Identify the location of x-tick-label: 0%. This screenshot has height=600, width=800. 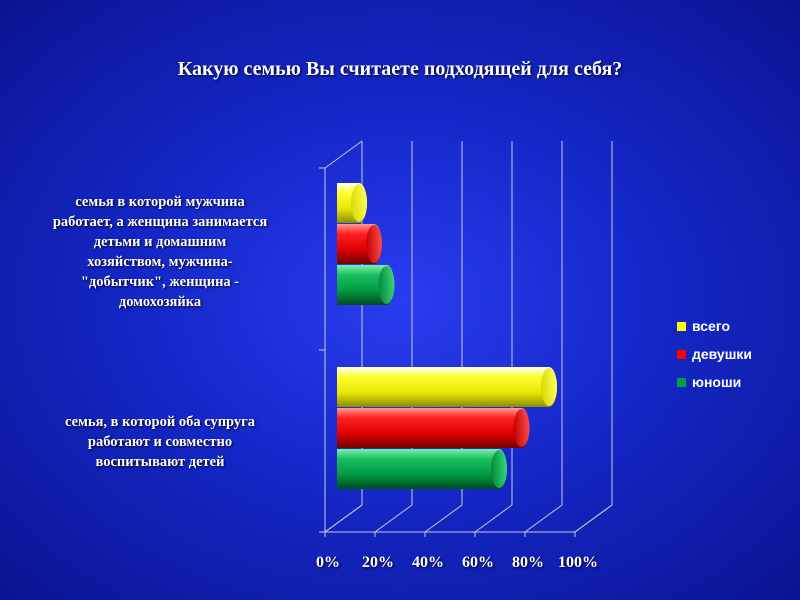
(328, 562).